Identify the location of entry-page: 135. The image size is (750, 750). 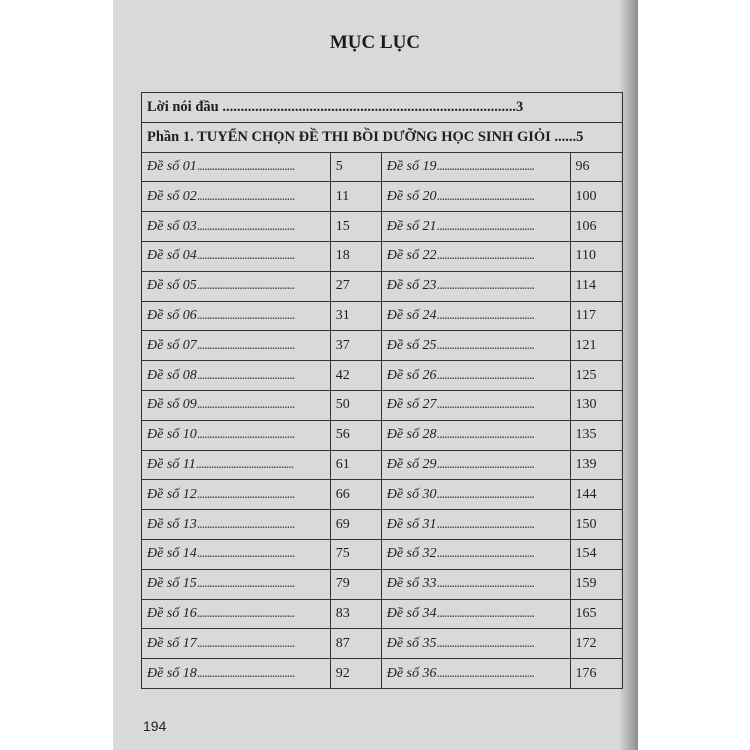
(596, 435).